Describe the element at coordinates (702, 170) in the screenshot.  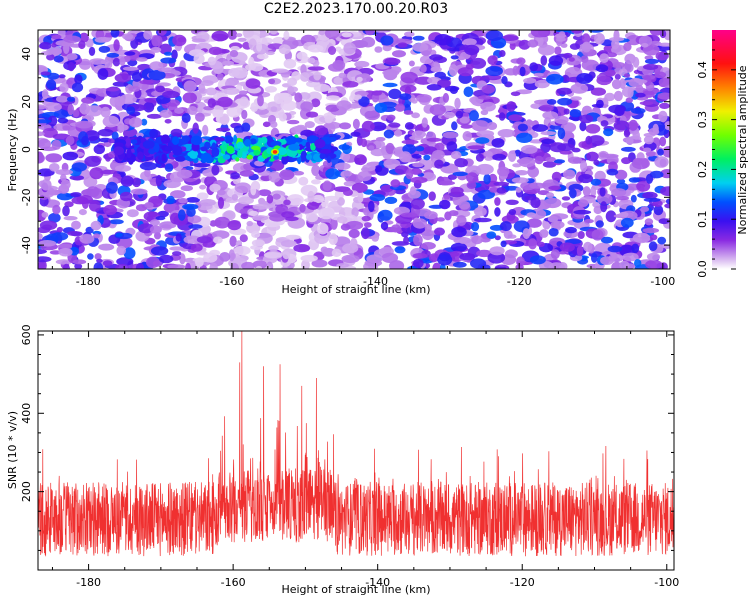
I see `colorbar-tick-label: 0.2` at that location.